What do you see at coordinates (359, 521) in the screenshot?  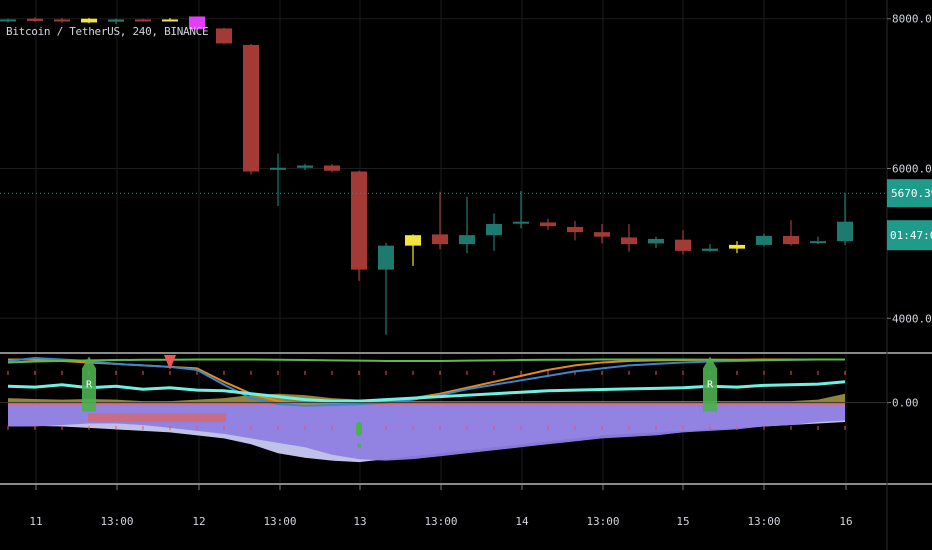 I see `time-tick-label: 13` at bounding box center [359, 521].